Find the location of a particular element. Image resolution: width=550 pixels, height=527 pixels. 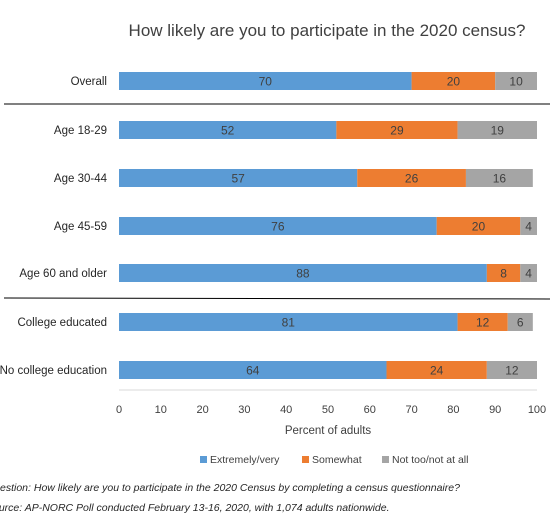

data-label-somewhat-age-30-44: 26 is located at coordinates (412, 179).